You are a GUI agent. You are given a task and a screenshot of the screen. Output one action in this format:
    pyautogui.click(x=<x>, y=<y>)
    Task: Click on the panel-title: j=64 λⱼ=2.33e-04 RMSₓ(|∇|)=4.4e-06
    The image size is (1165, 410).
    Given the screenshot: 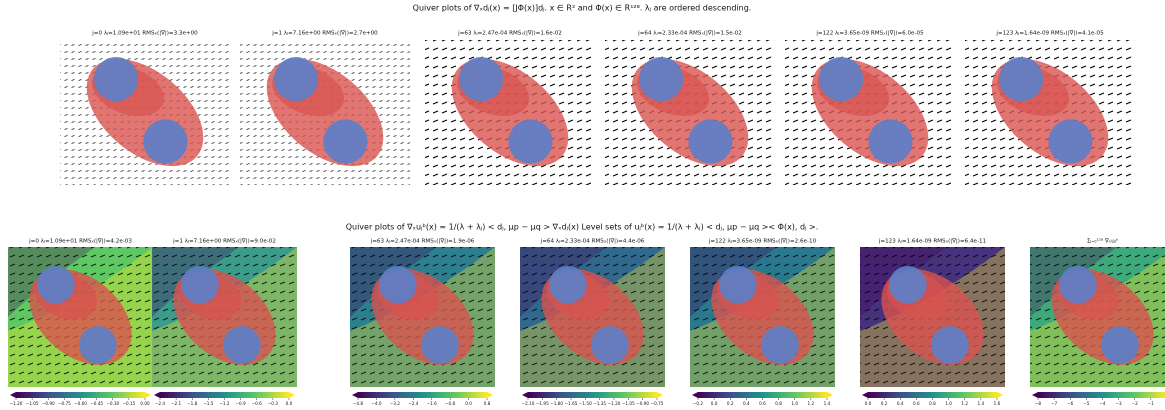 What is the action you would take?
    pyautogui.click(x=592, y=242)
    